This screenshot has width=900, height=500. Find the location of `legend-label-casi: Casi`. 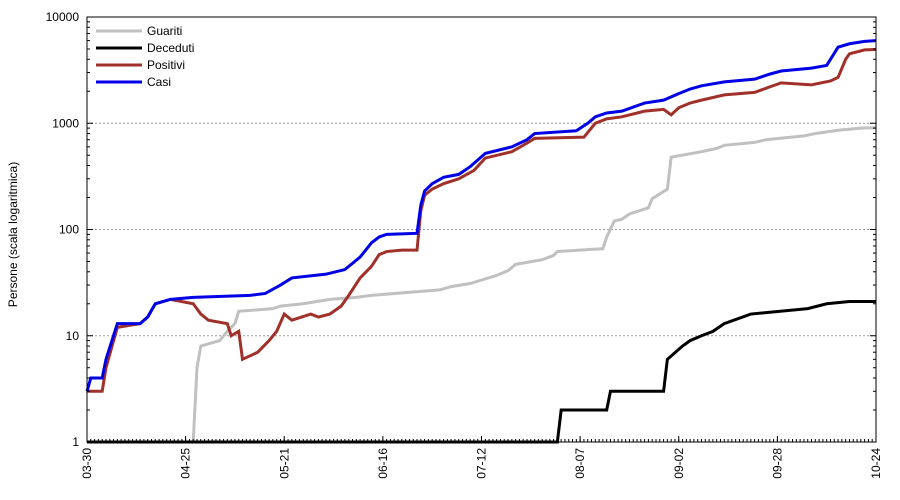

legend-label-casi: Casi is located at coordinates (159, 82).